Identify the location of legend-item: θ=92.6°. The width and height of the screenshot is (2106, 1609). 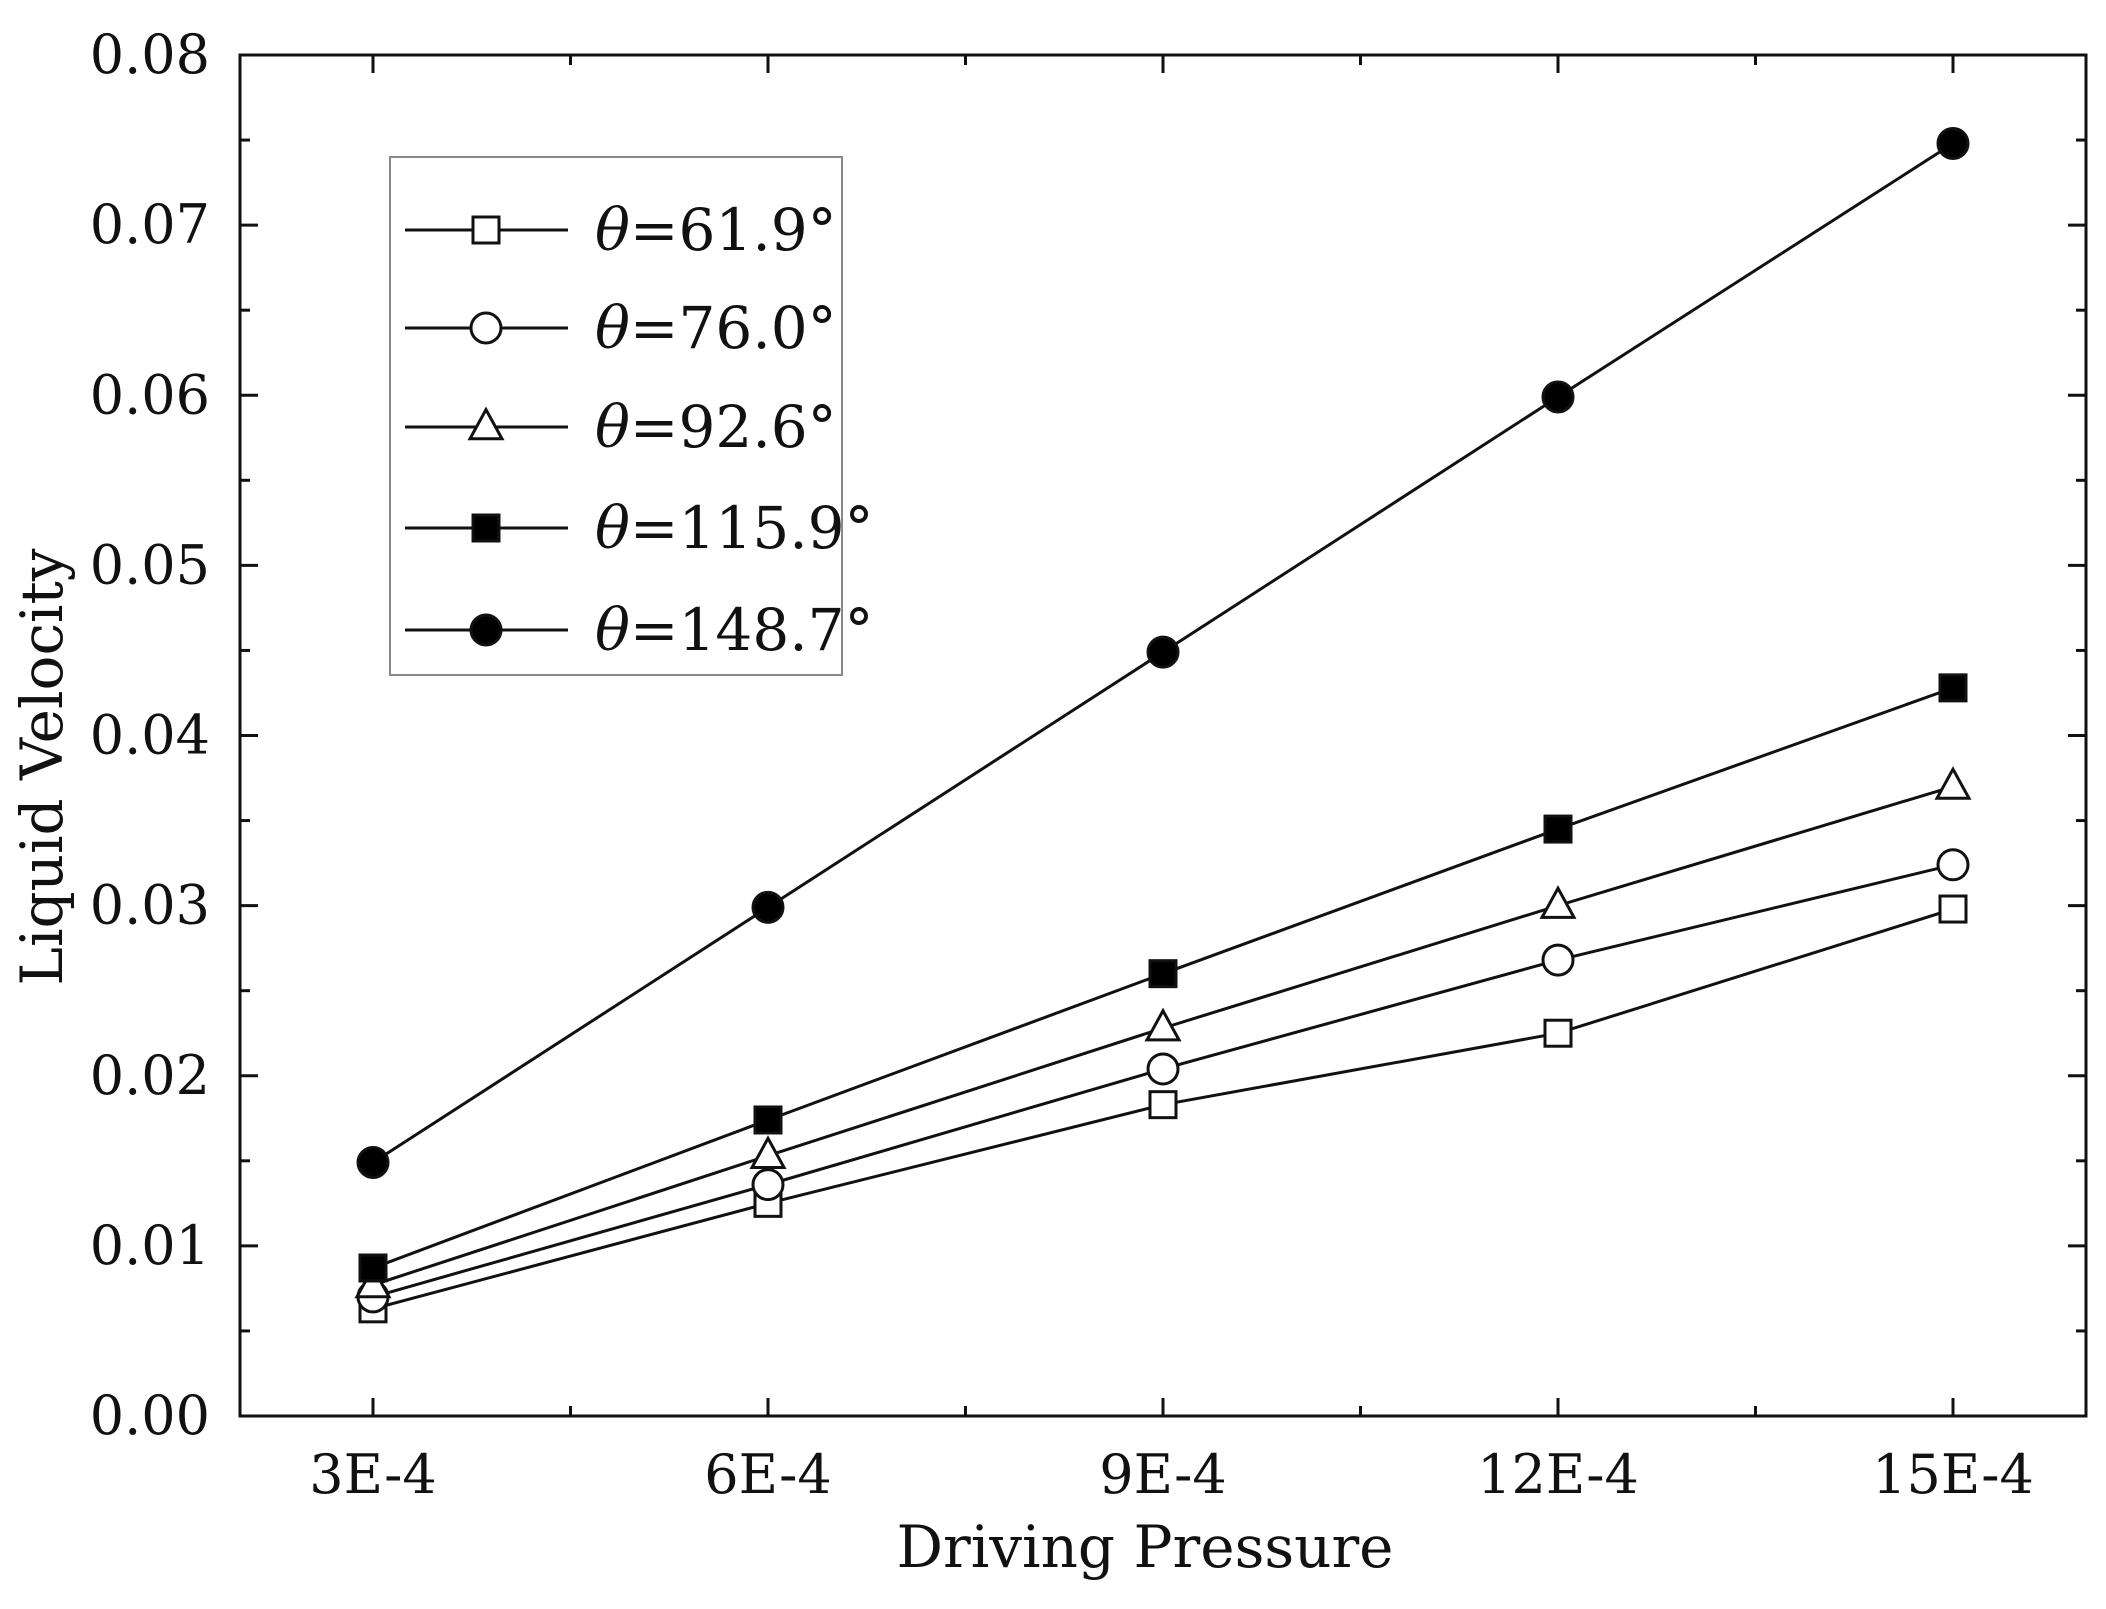
(621, 427).